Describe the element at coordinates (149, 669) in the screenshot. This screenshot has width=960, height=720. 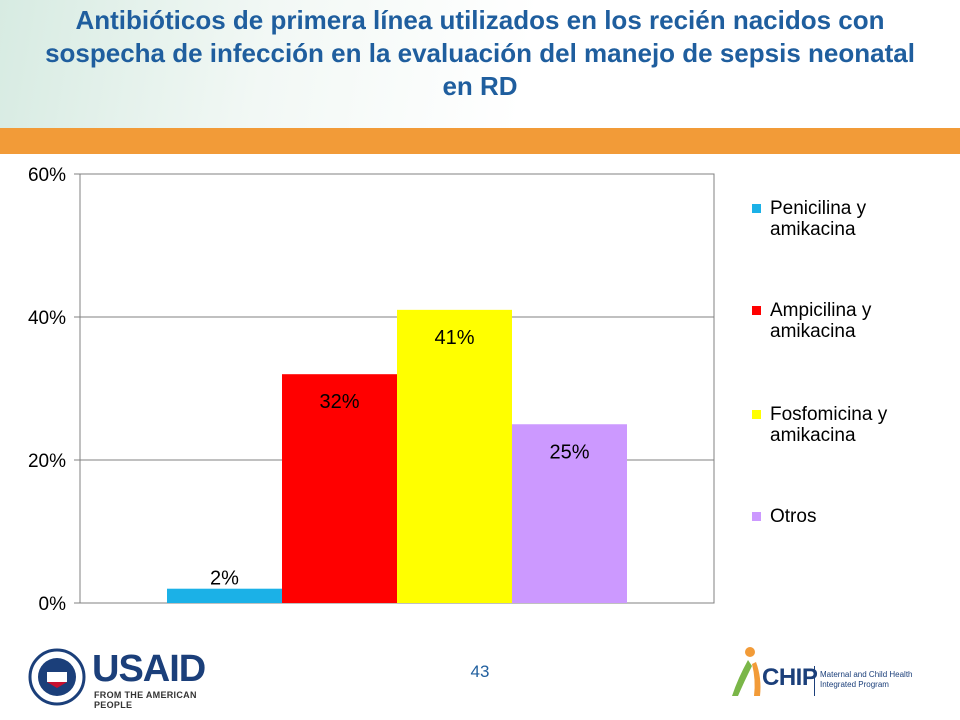
I see `usaid-wordmark: USAID` at that location.